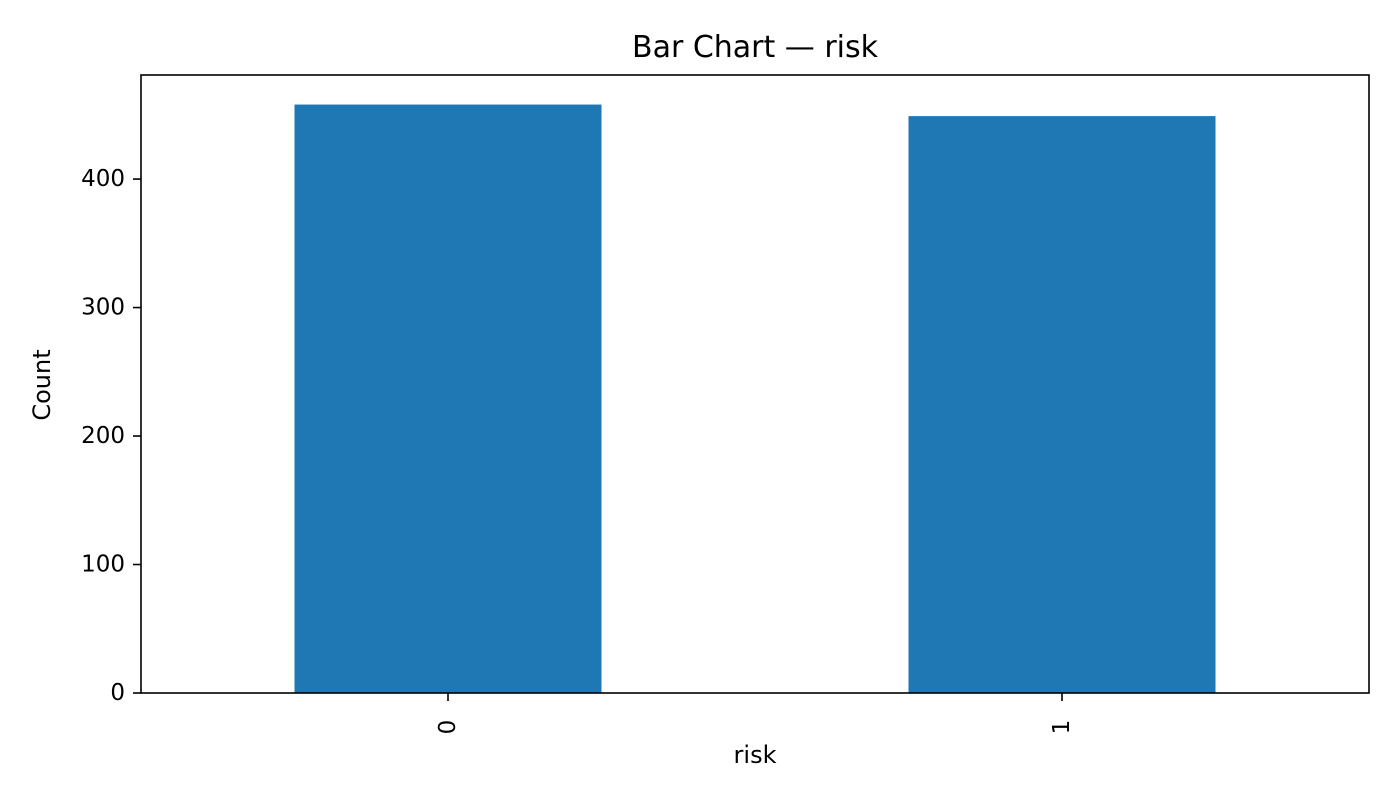 The image size is (1400, 800). What do you see at coordinates (42, 384) in the screenshot?
I see `y-axis-label: Count` at bounding box center [42, 384].